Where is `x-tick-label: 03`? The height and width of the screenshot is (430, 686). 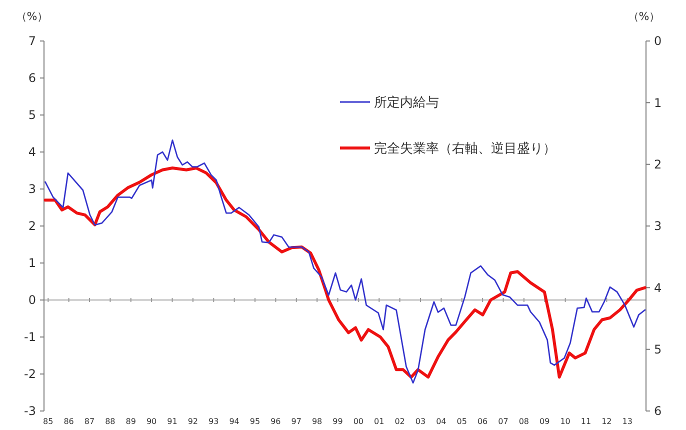 x-tick-label: 03 is located at coordinates (420, 421).